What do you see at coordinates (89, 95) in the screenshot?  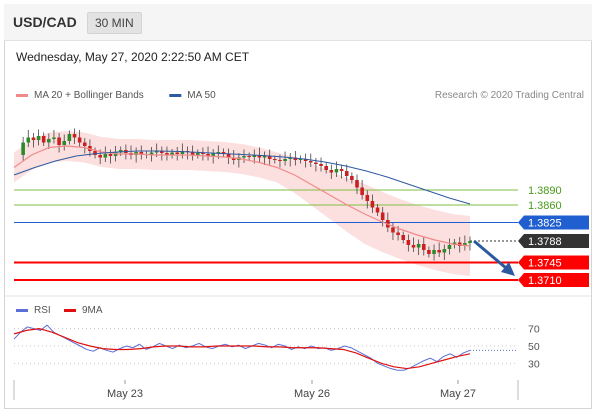 I see `legend-label-0: MA 20 + Bollinger Bands` at bounding box center [89, 95].